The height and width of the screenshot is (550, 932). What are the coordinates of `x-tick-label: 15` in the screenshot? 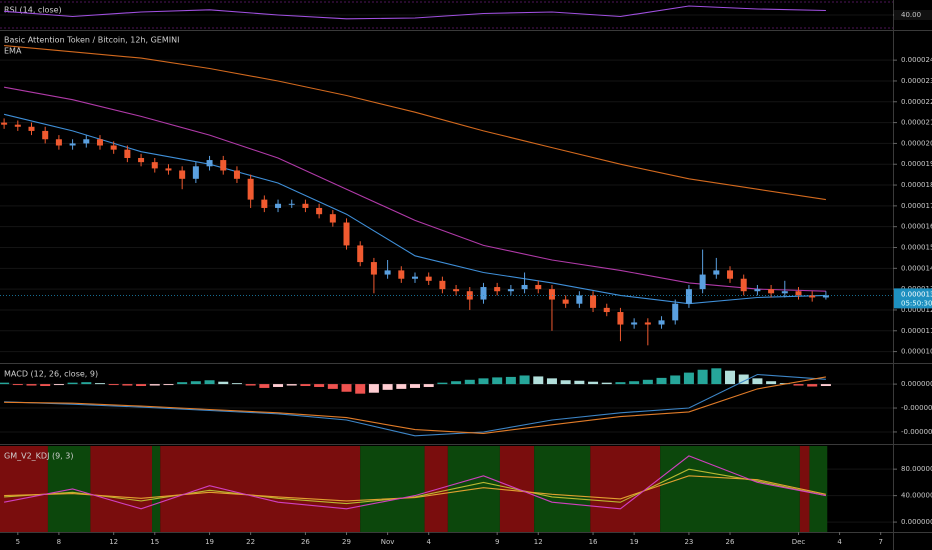 It's located at (154, 542).